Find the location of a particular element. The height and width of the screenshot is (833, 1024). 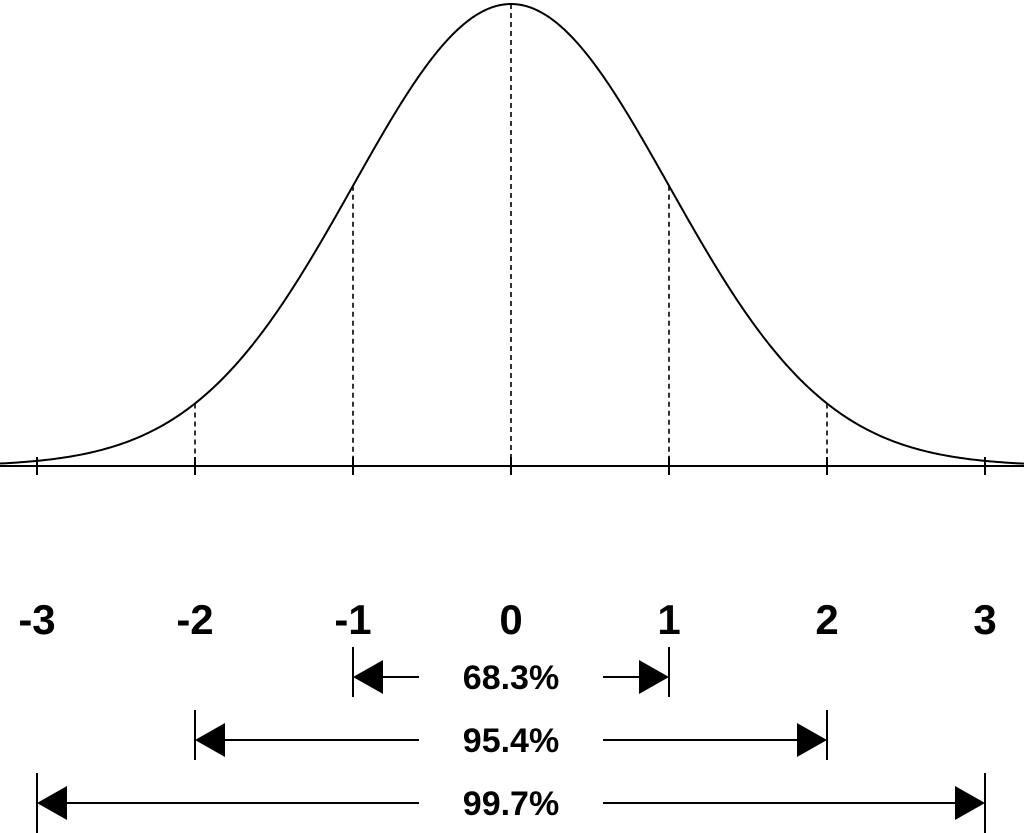

range-label-2sd: 95.4% is located at coordinates (511, 741).